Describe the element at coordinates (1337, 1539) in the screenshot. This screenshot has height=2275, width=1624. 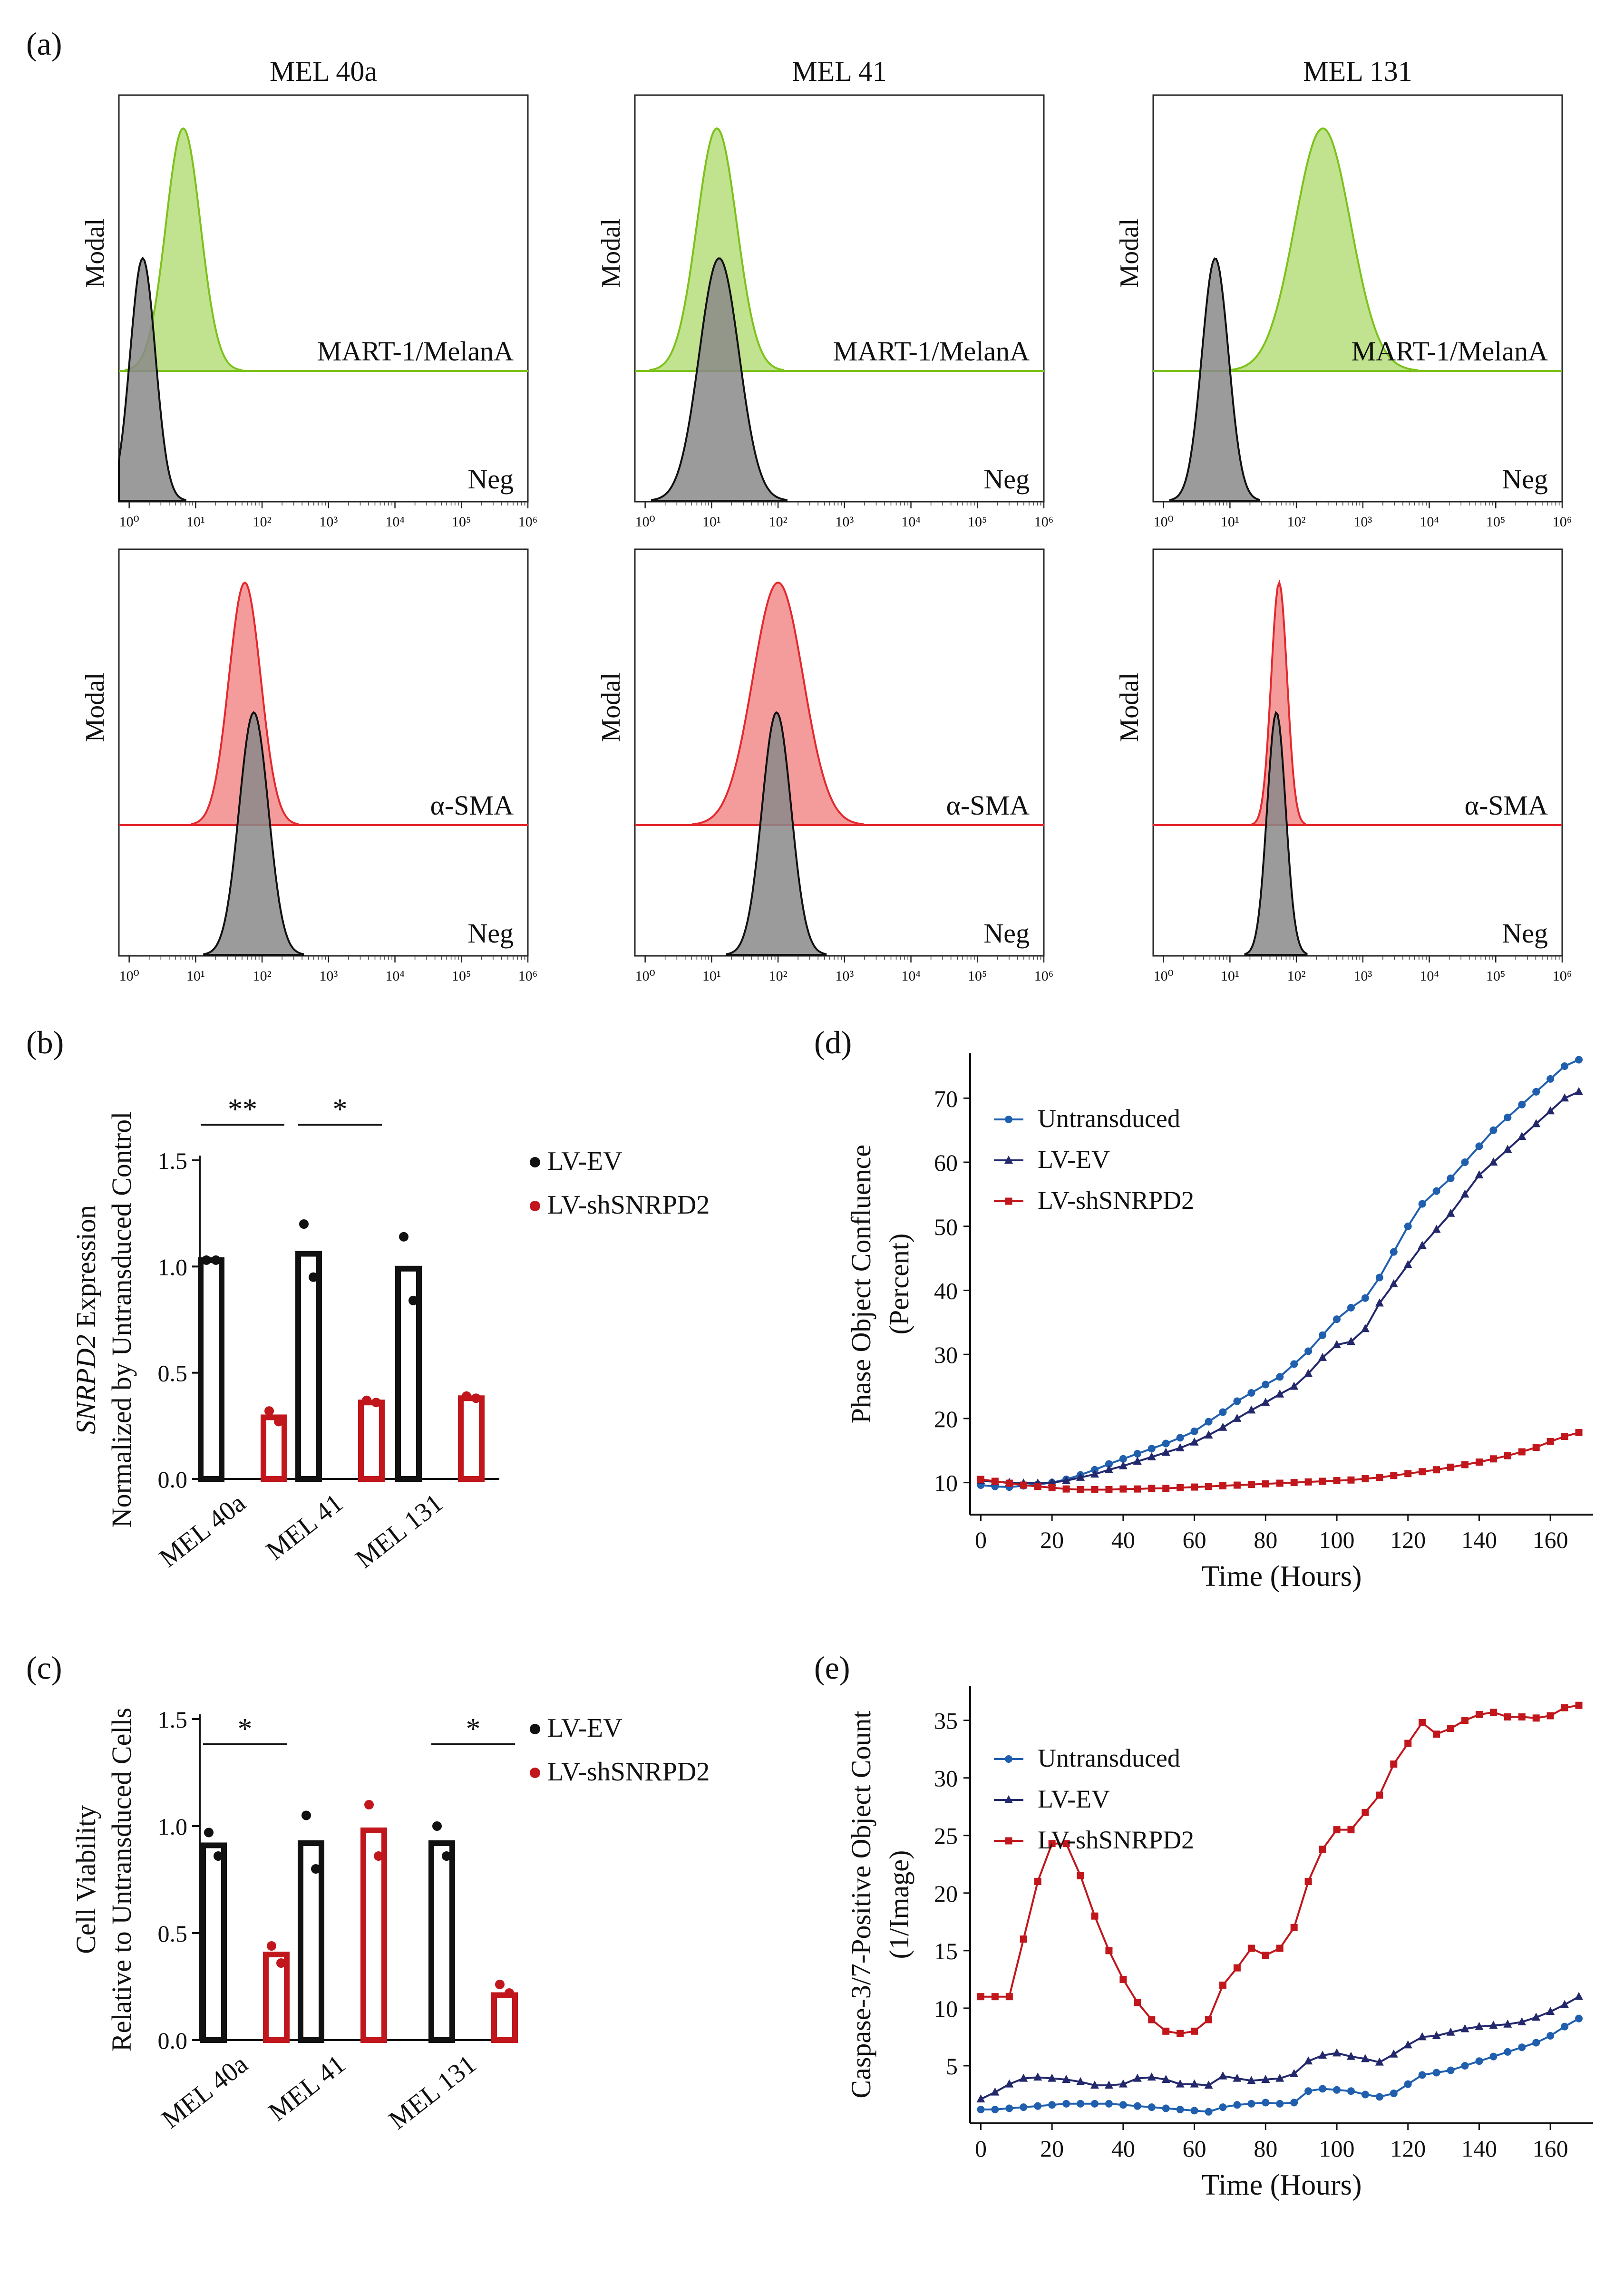
I see `x-tick-label: 100` at that location.